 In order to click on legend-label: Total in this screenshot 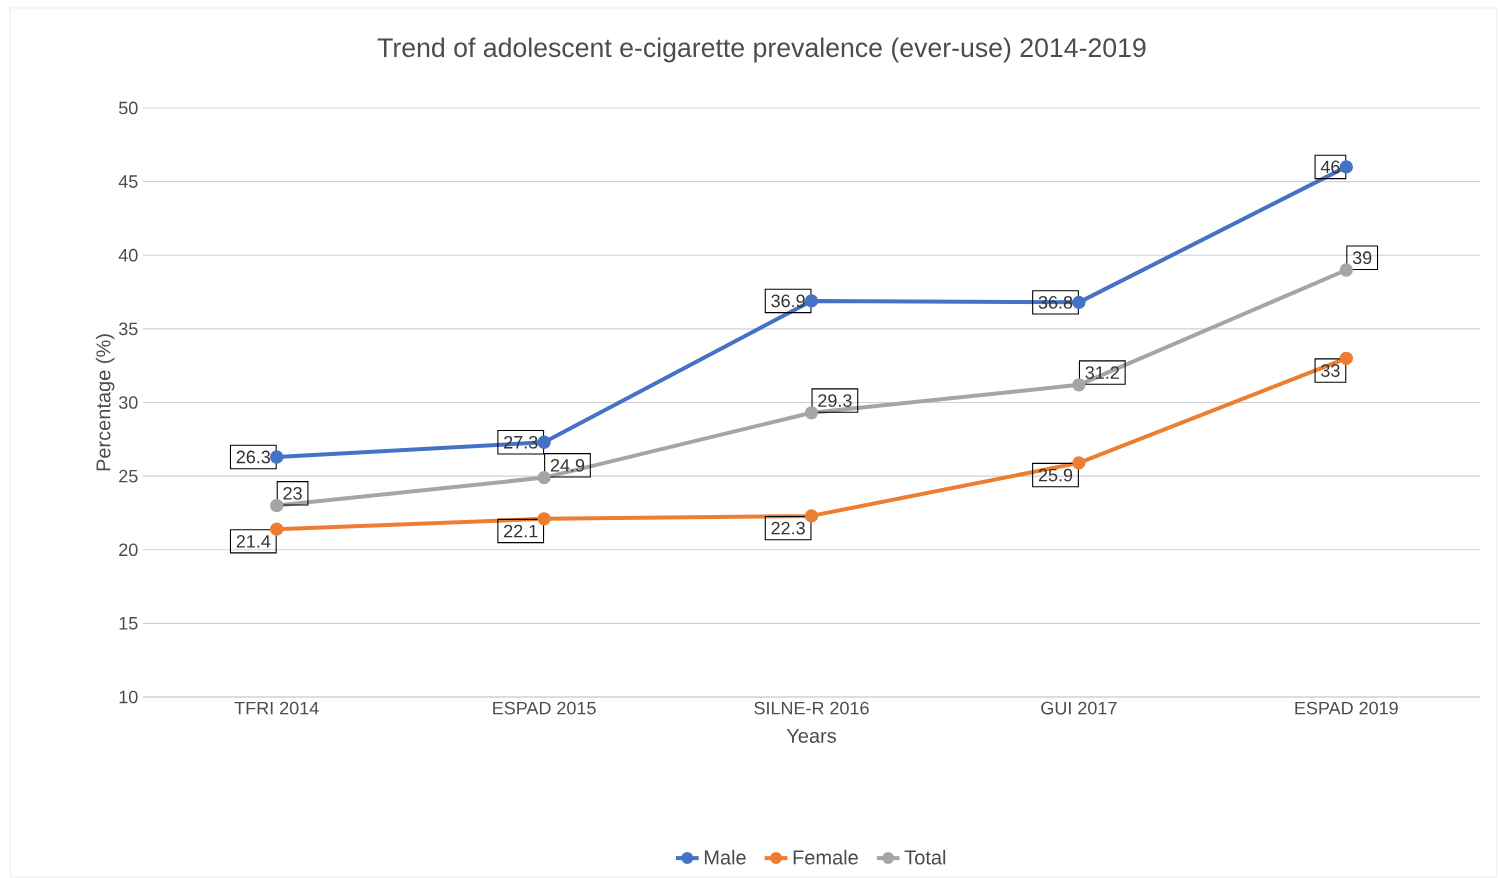, I will do `click(925, 857)`.